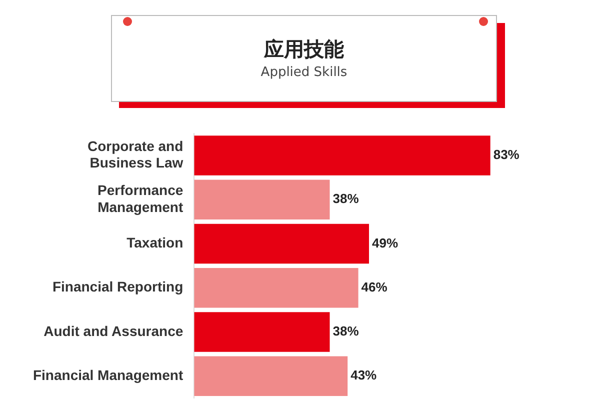  I want to click on y-tick-label: Corporate and Business Law, so click(135, 154).